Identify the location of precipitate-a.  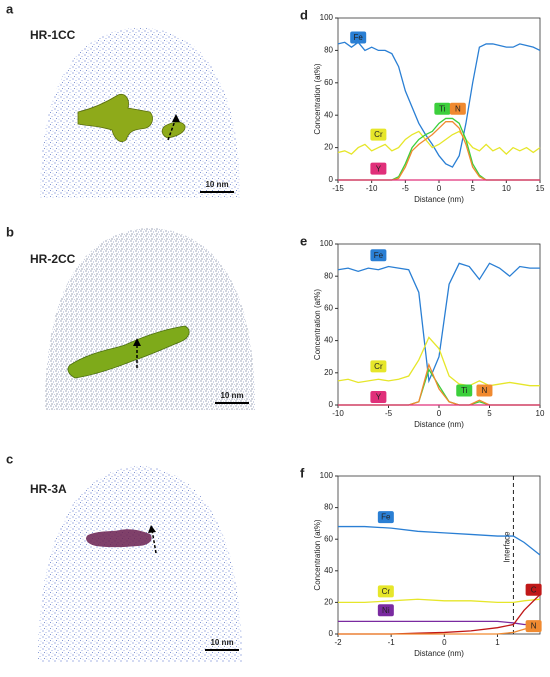
(131, 118).